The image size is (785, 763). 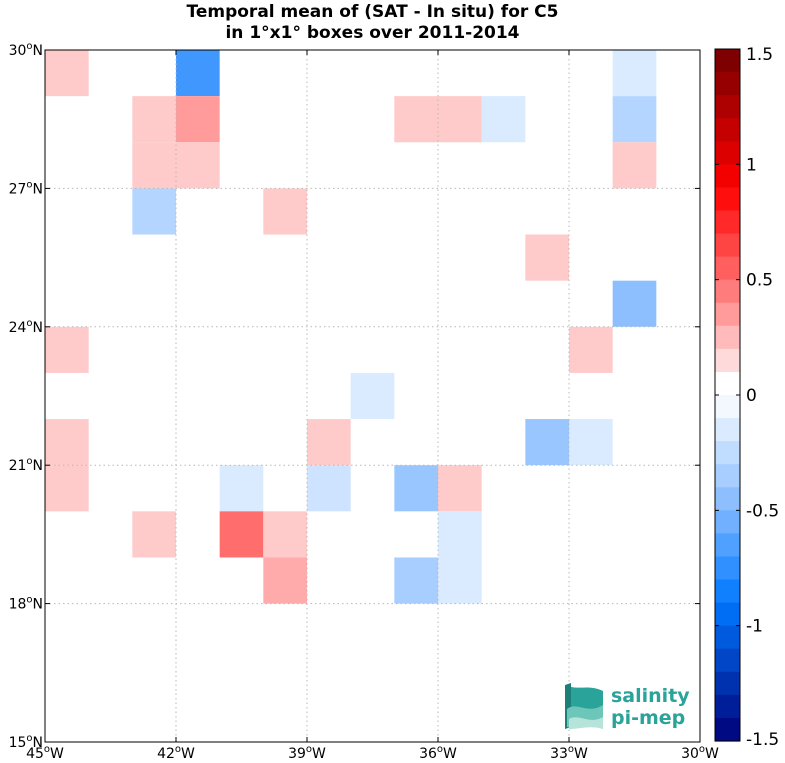 What do you see at coordinates (759, 281) in the screenshot?
I see `colorbar-label: 0.5` at bounding box center [759, 281].